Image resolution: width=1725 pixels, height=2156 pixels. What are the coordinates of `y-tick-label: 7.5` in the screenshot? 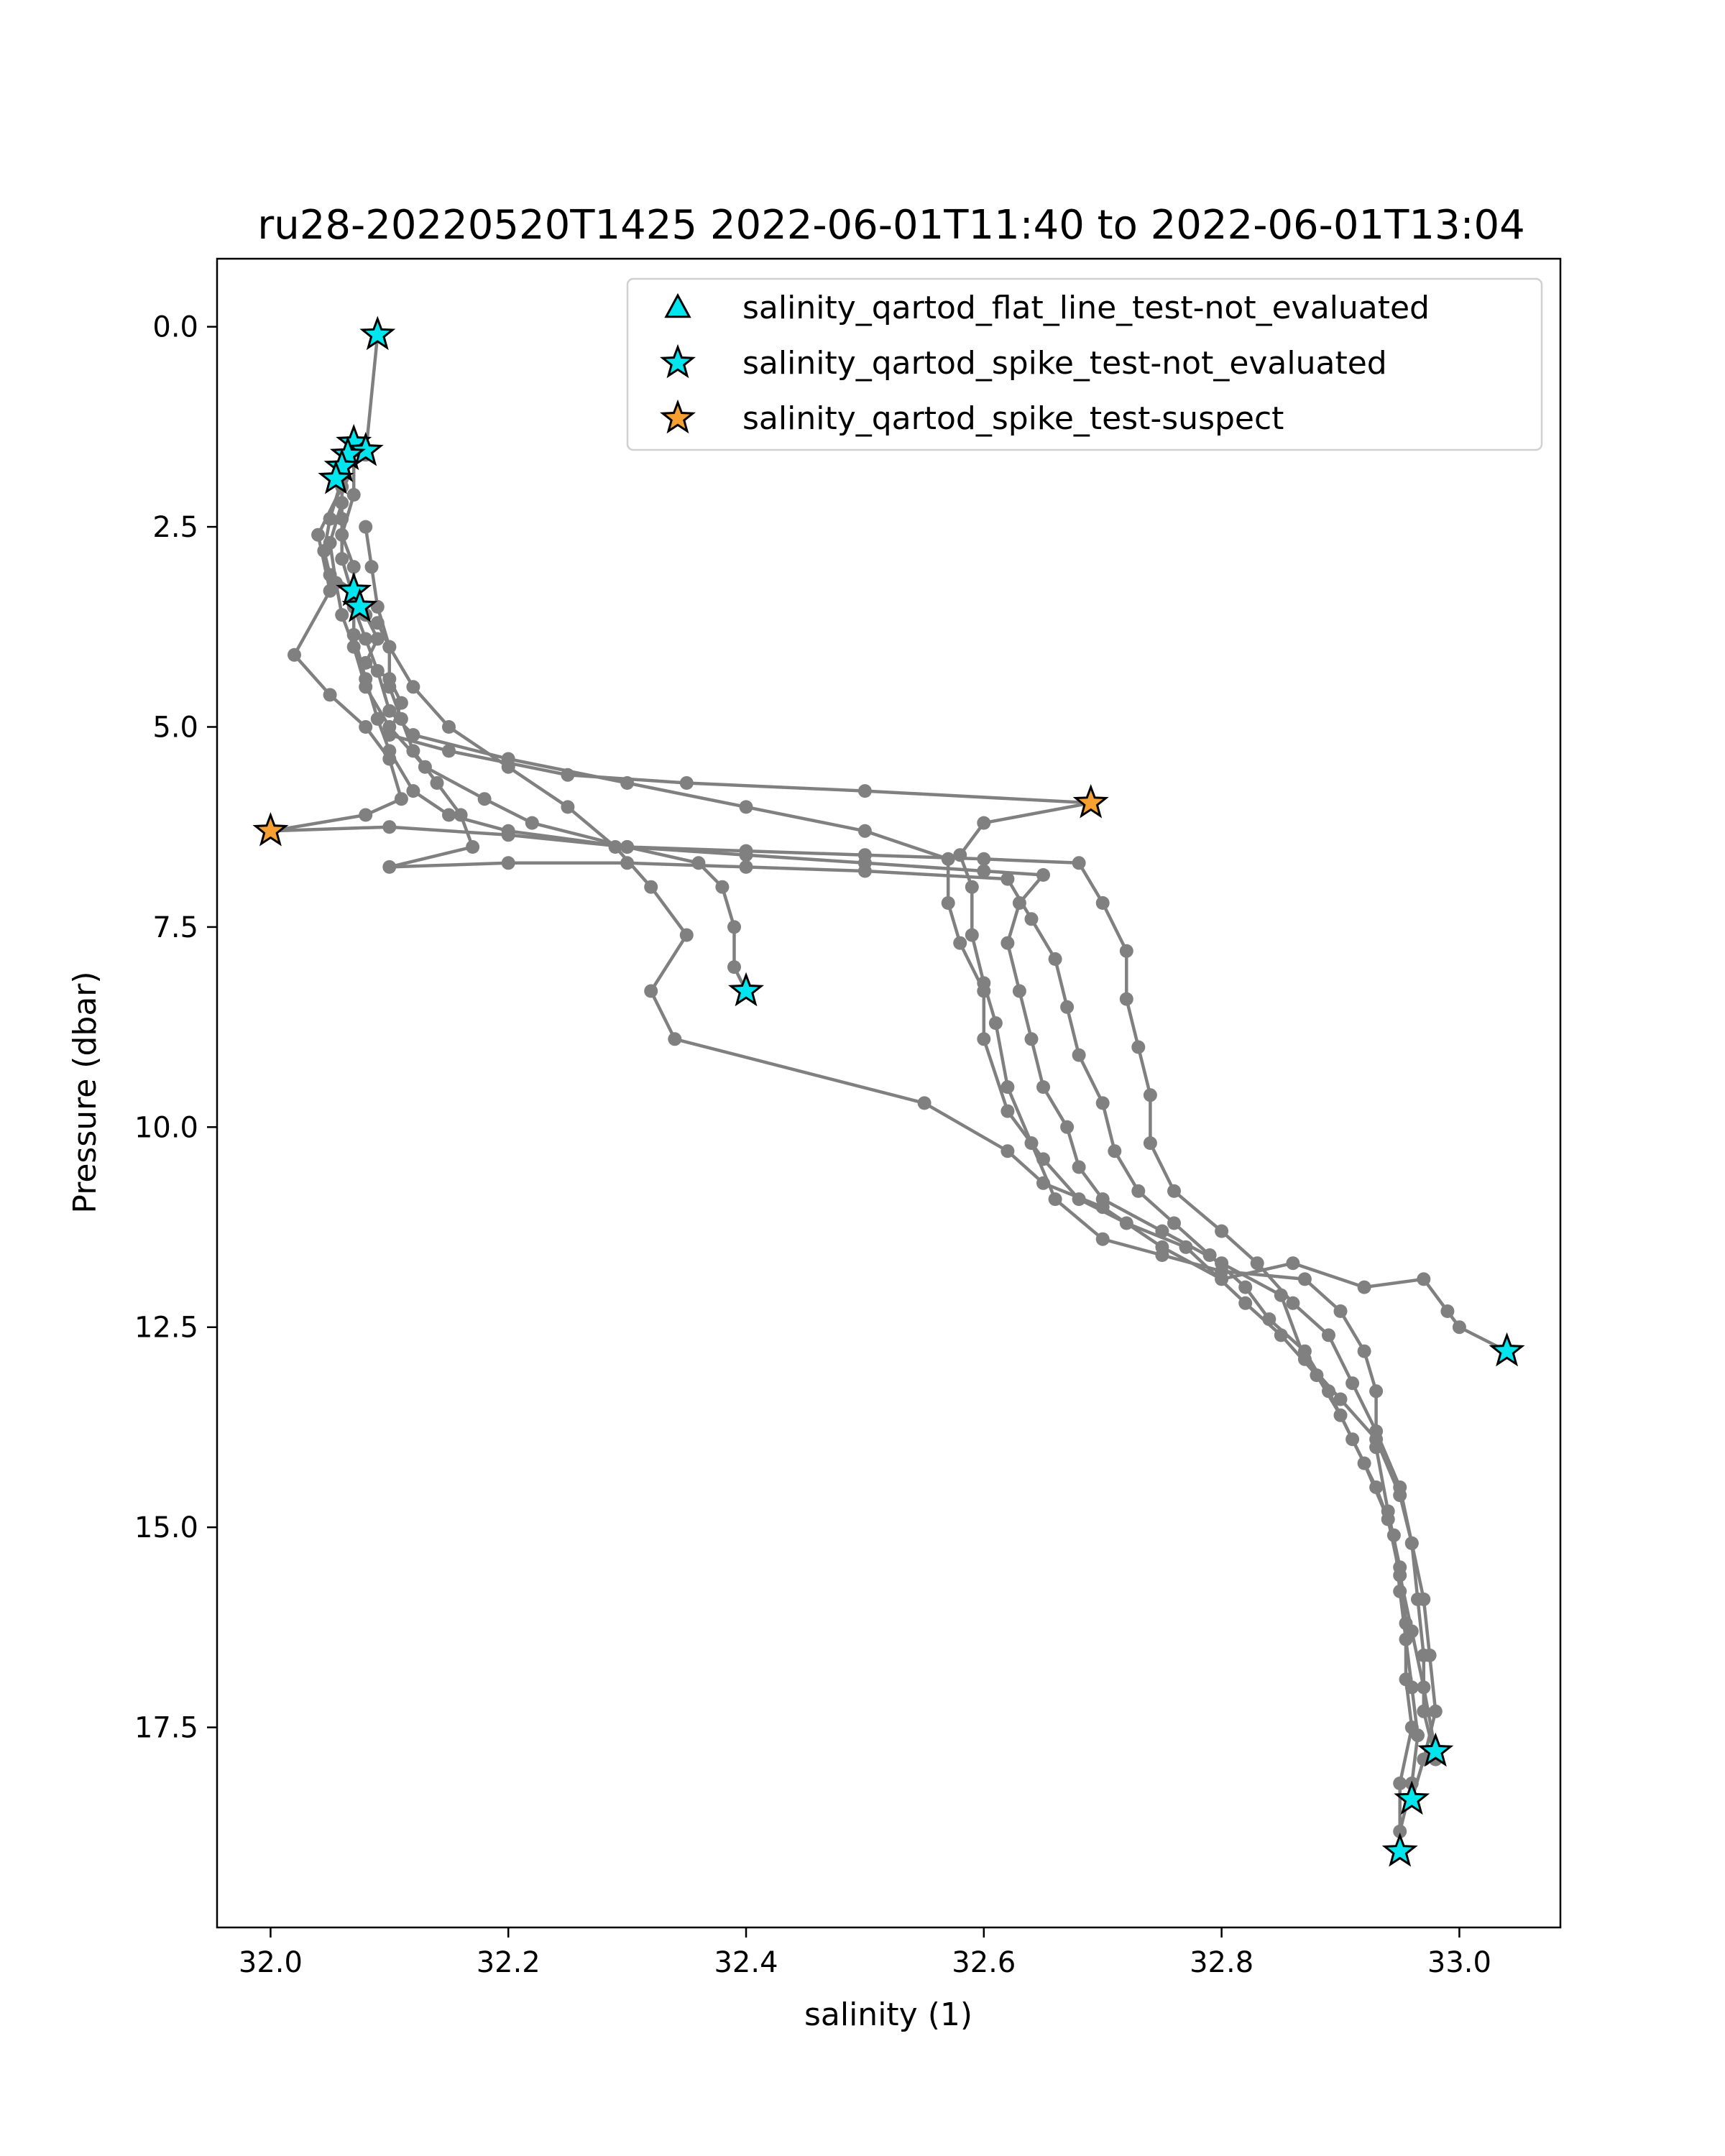 It's located at (175, 927).